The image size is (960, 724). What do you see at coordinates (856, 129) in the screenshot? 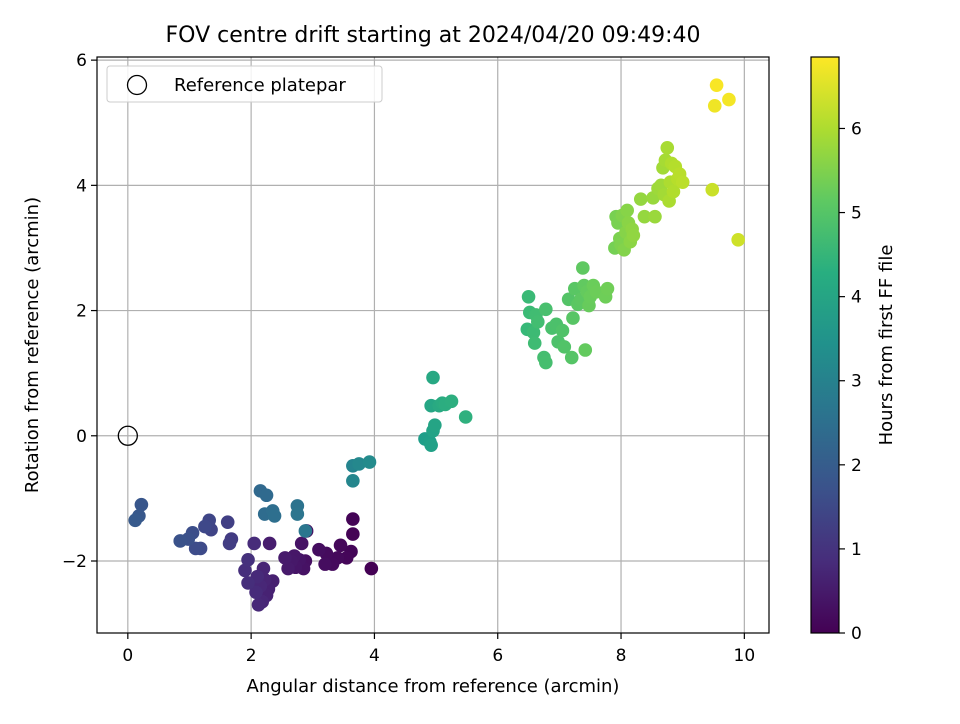
I see `colorbar-tick-label: 6` at bounding box center [856, 129].